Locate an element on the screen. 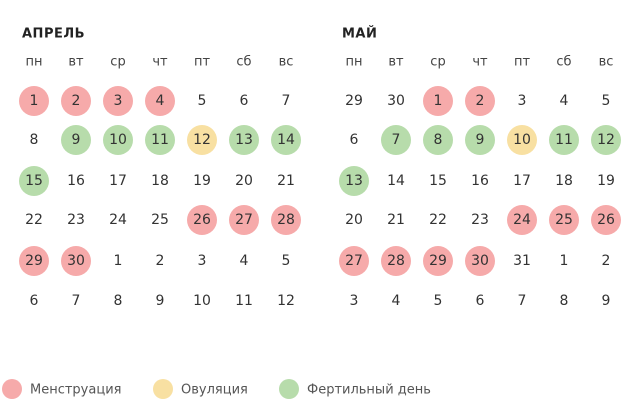 Image resolution: width=640 pixels, height=412 pixels. legend-label: Фертильный день is located at coordinates (369, 390).